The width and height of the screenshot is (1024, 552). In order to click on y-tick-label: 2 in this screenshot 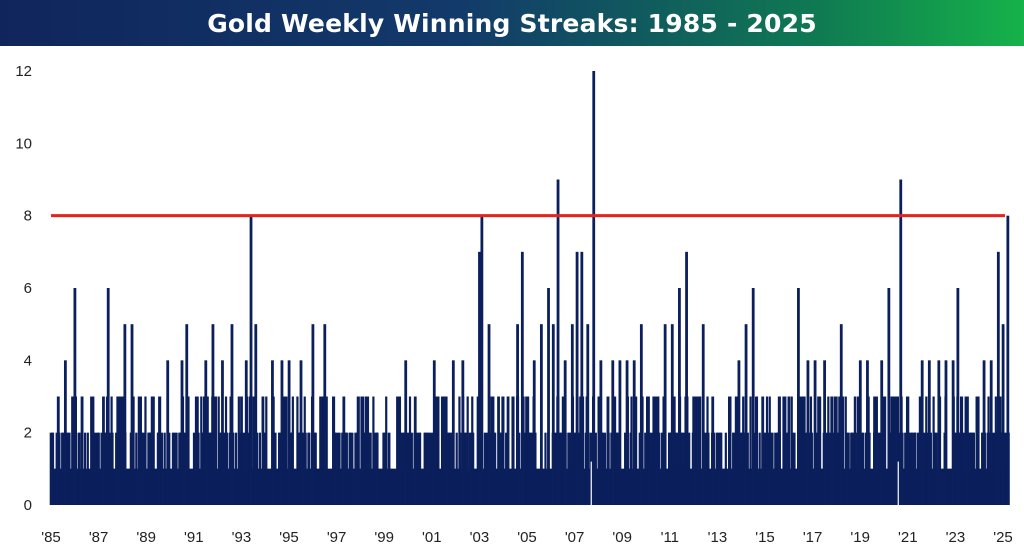, I will do `click(28, 433)`.